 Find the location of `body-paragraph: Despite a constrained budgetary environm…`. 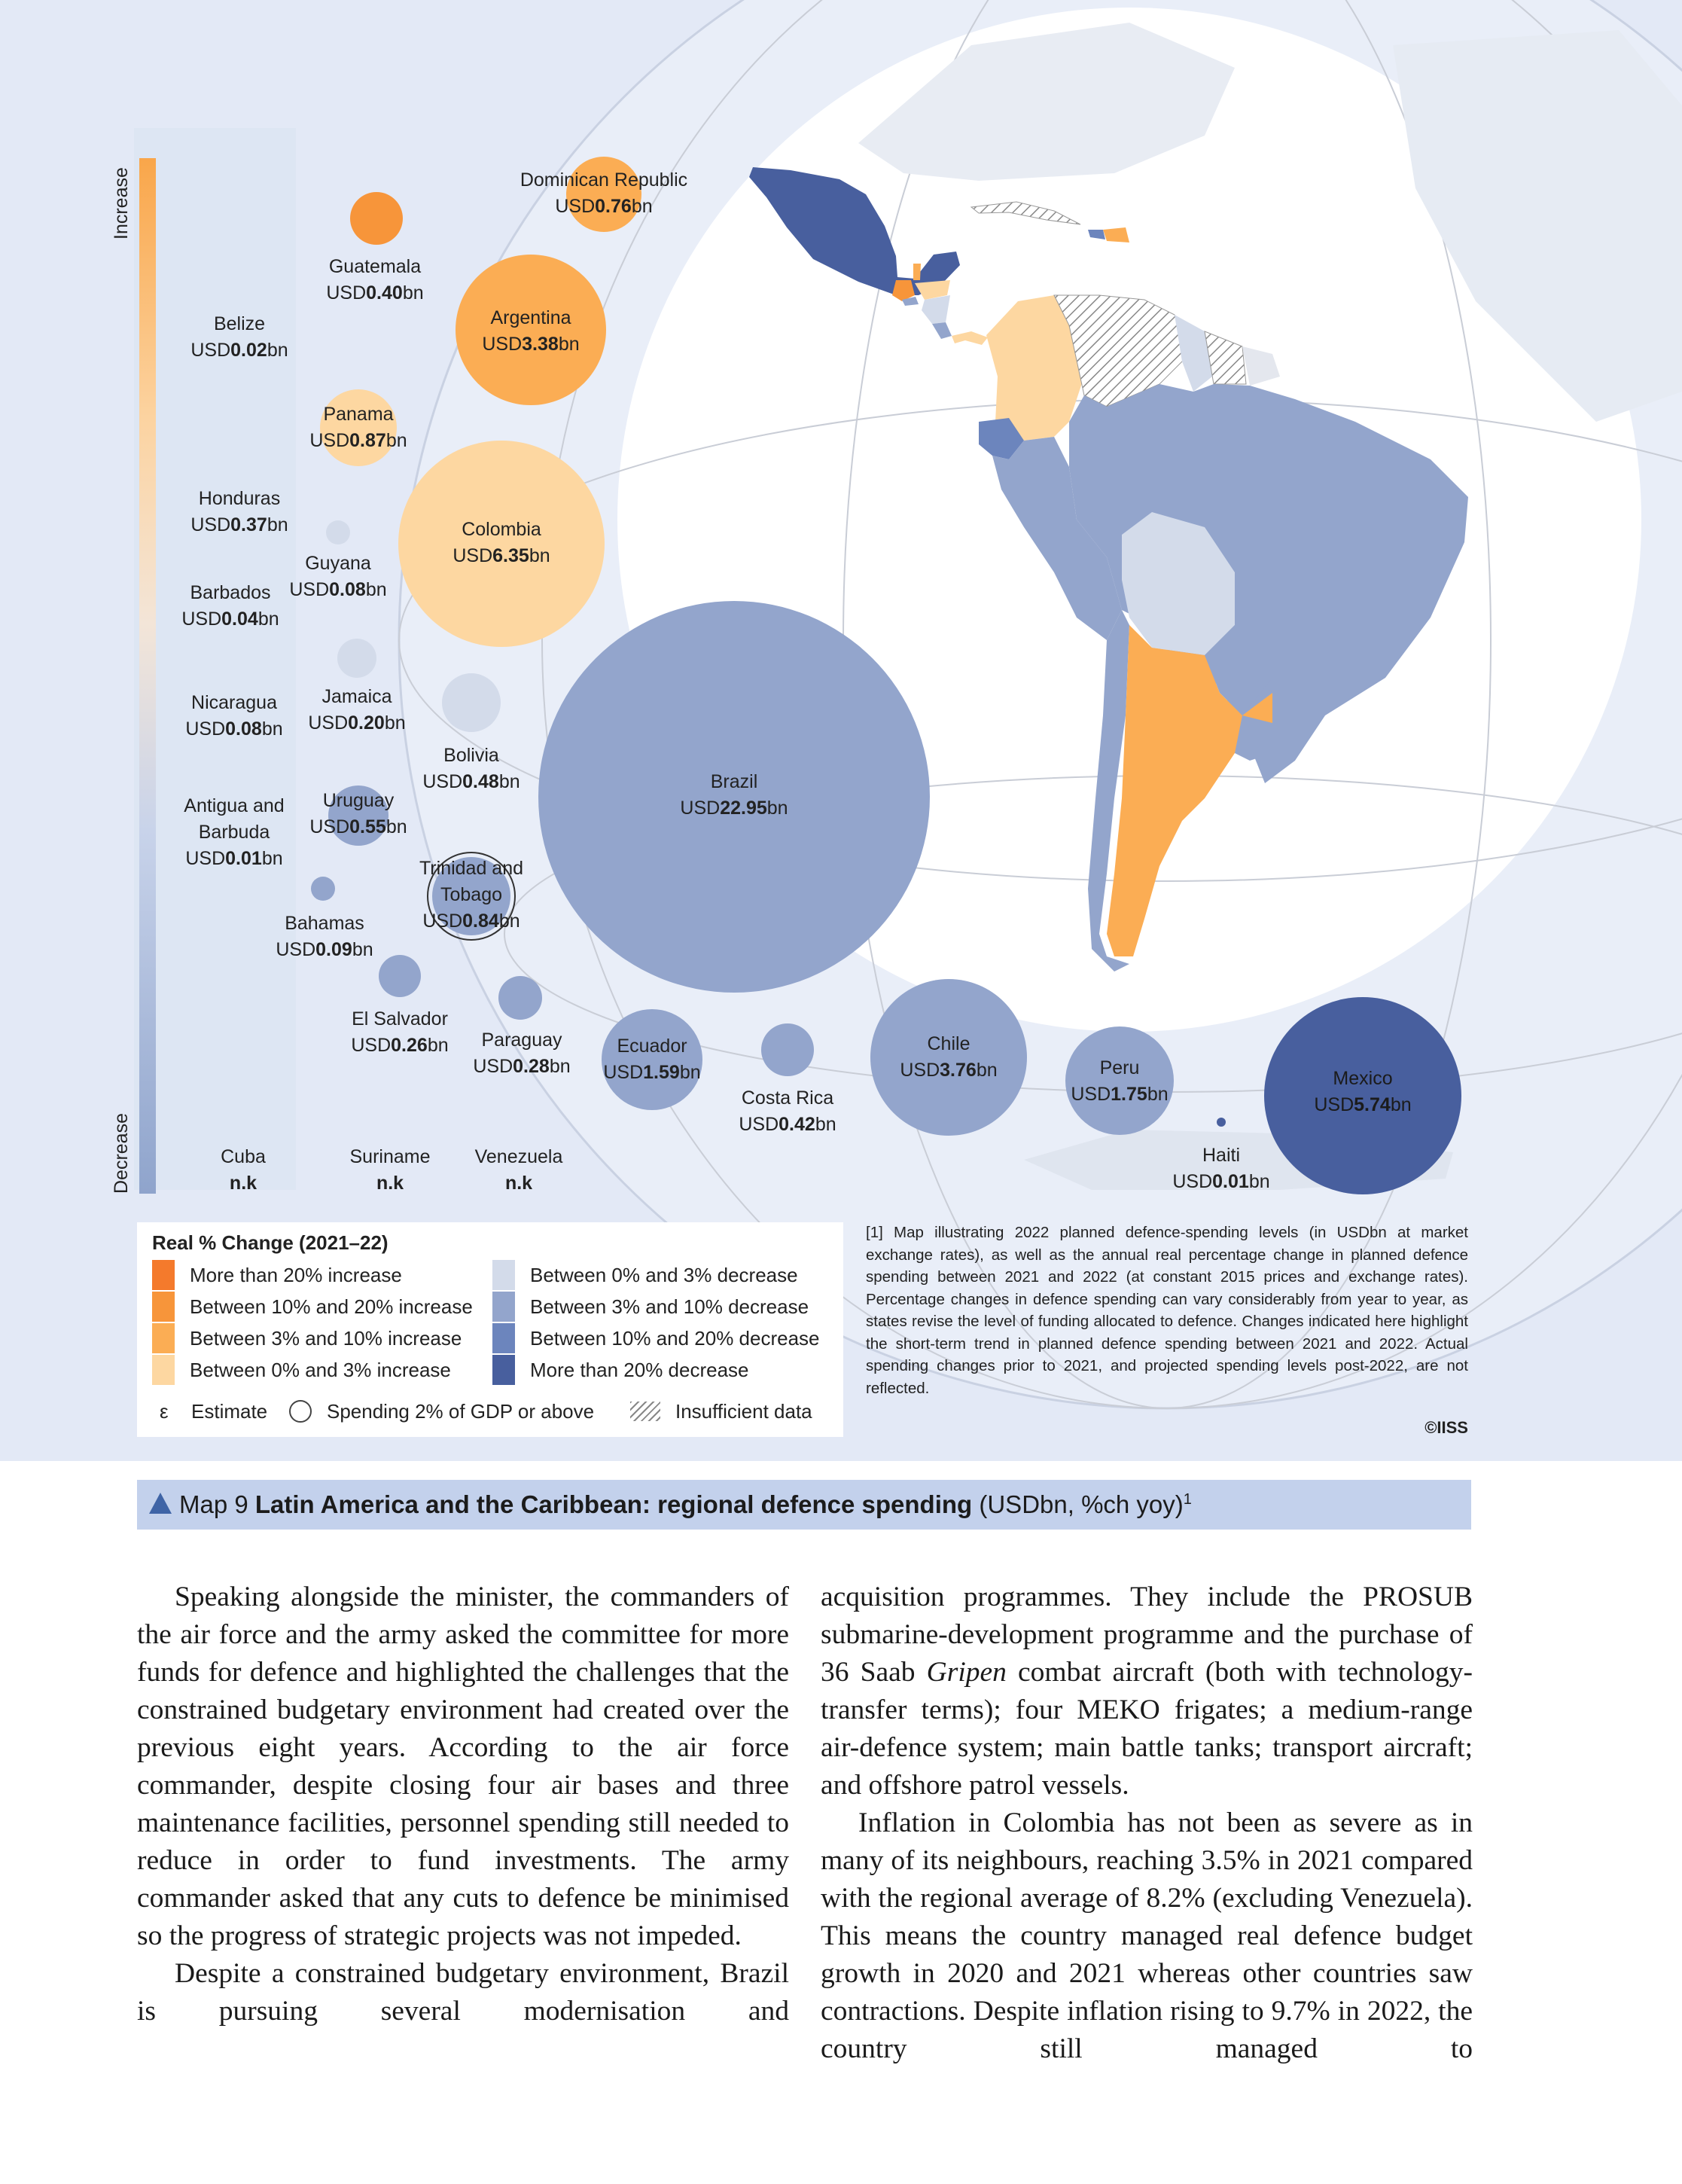

body-paragraph: Despite a constrained budgetary environm… is located at coordinates (463, 1992).